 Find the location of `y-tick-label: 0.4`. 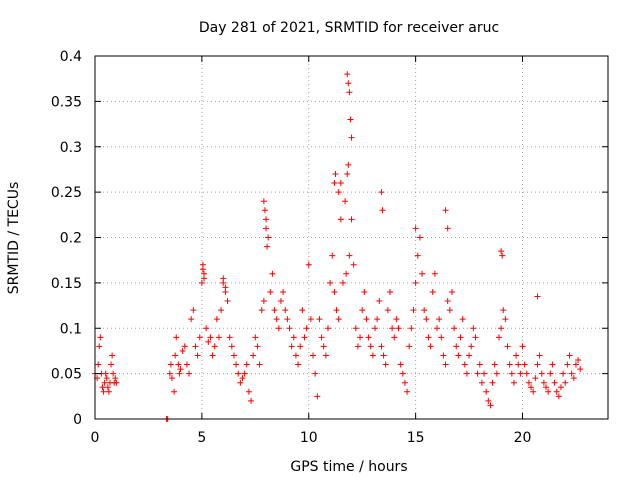

y-tick-label: 0.4 is located at coordinates (71, 57).